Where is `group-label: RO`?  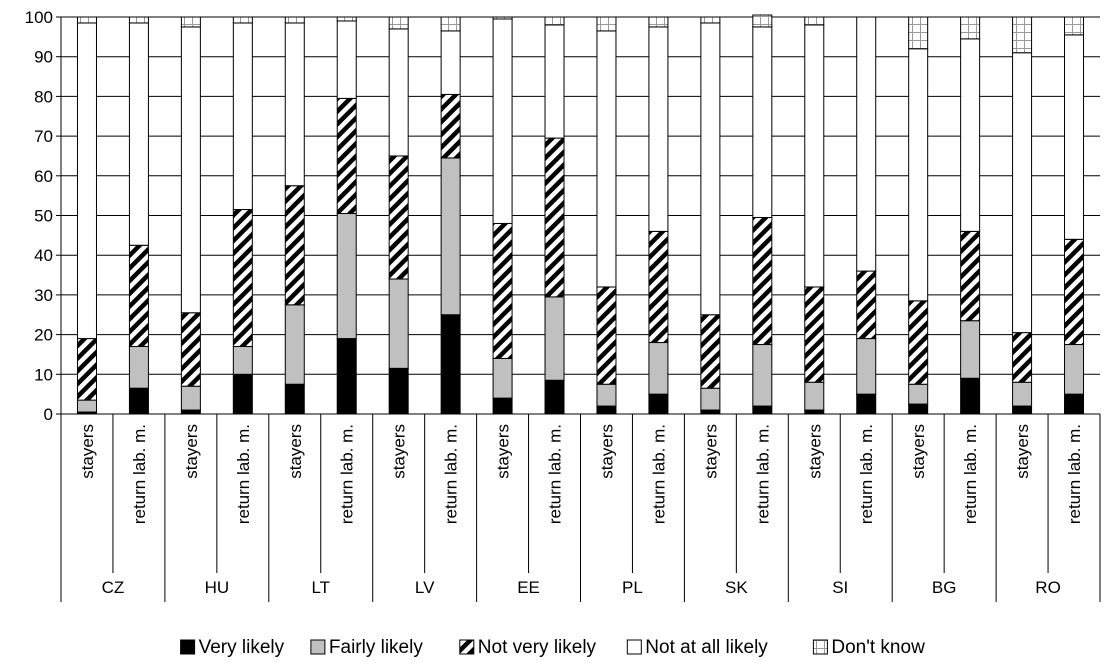
group-label: RO is located at coordinates (1048, 587).